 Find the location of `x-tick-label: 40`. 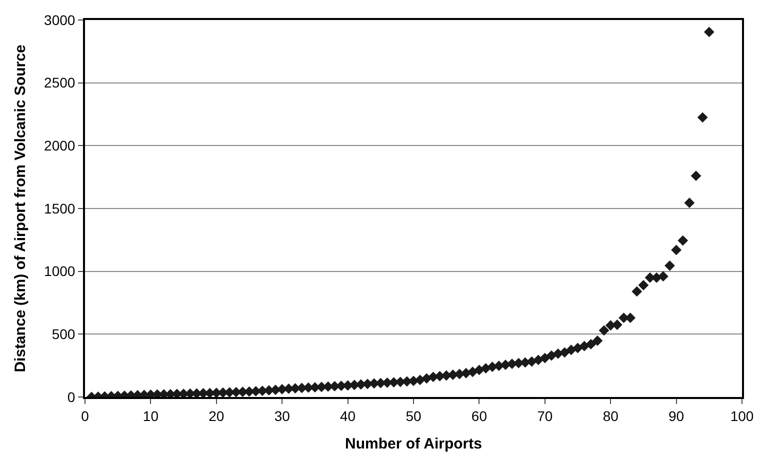

x-tick-label: 40 is located at coordinates (348, 416).